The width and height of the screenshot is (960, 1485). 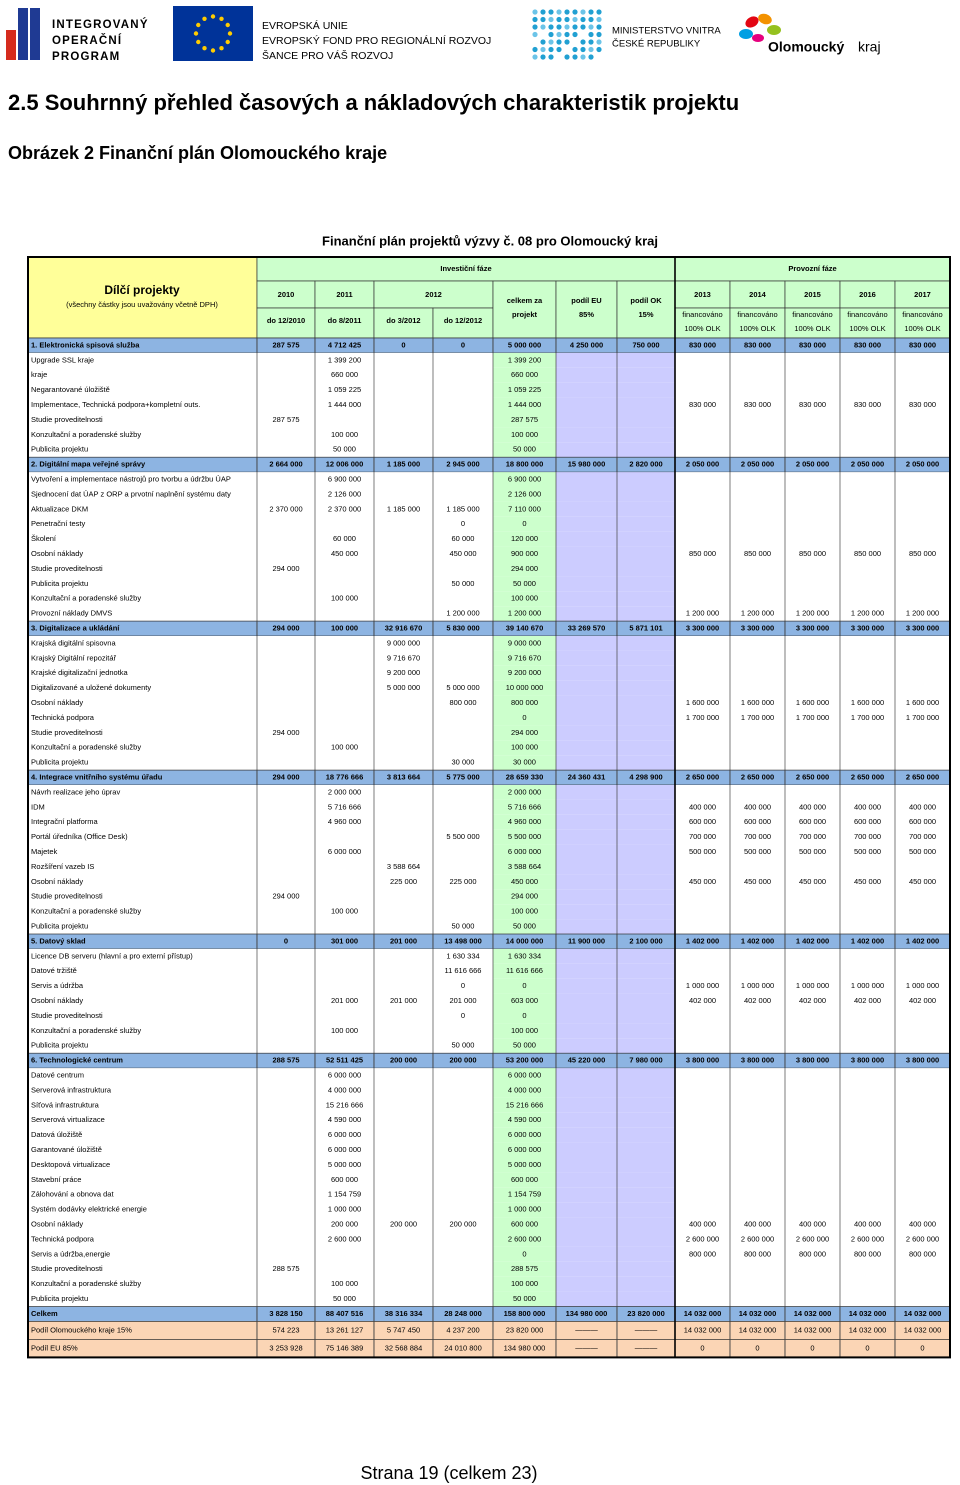 I want to click on cell-text: 1 000 000, so click(x=867, y=985).